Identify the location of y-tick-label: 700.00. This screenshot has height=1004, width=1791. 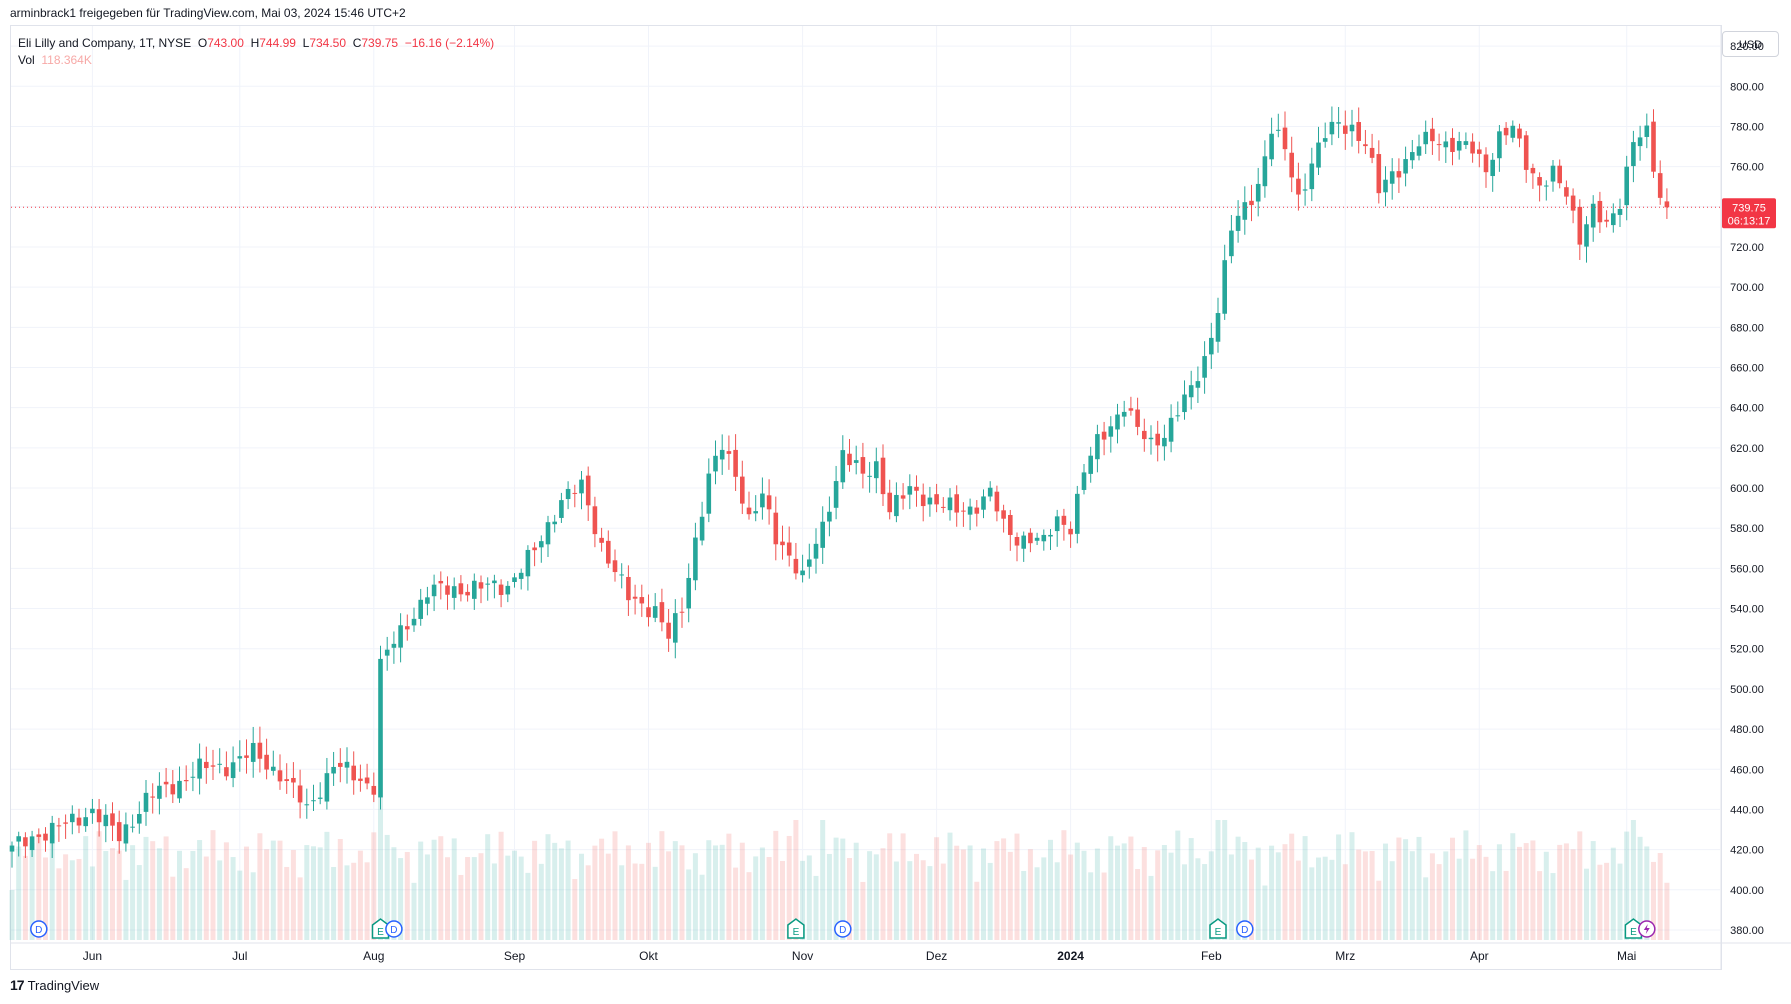
(1747, 288).